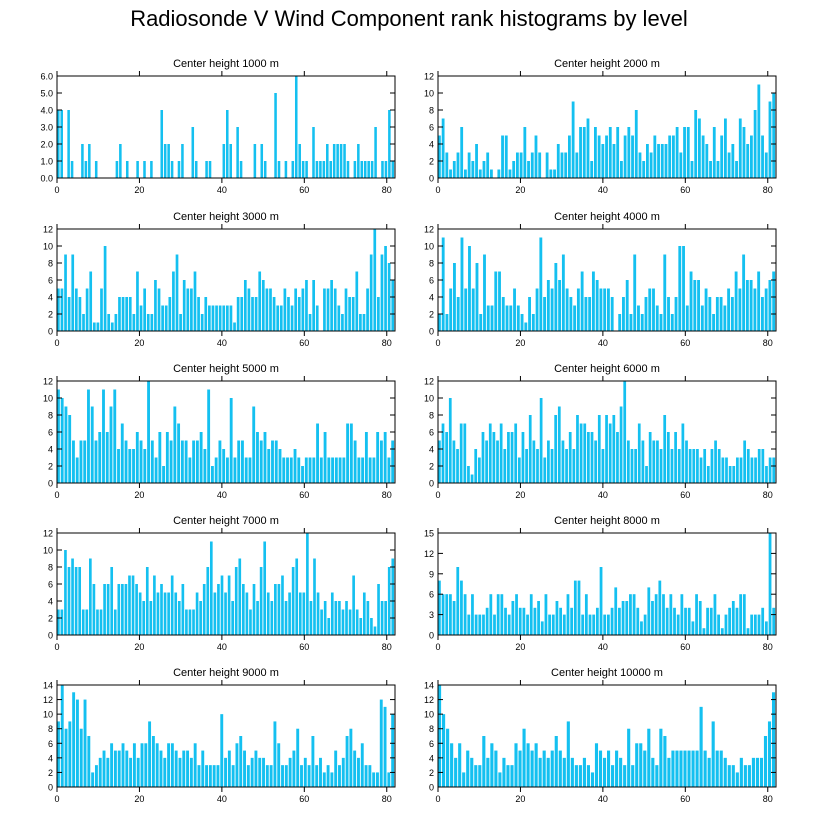 This screenshot has width=818, height=824. I want to click on y-tick-label: 6, so click(50, 585).